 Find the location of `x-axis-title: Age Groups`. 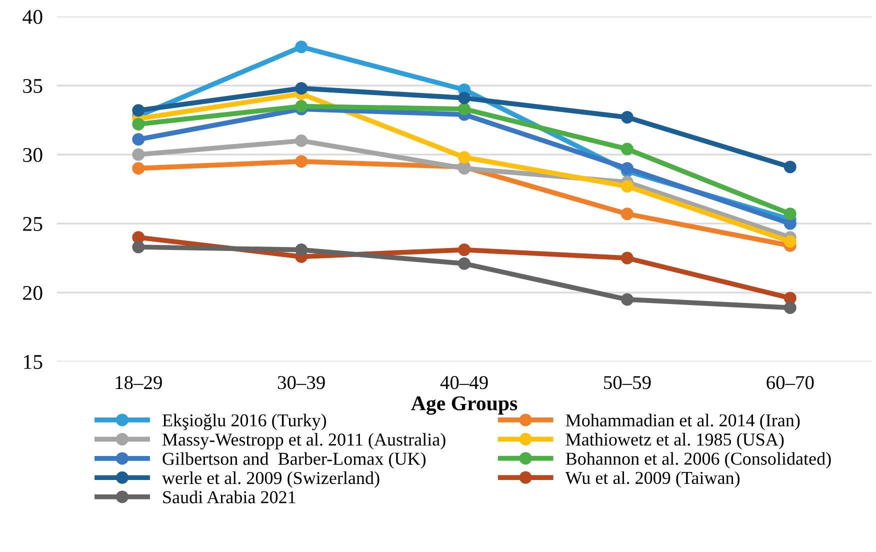

x-axis-title: Age Groups is located at coordinates (464, 405).